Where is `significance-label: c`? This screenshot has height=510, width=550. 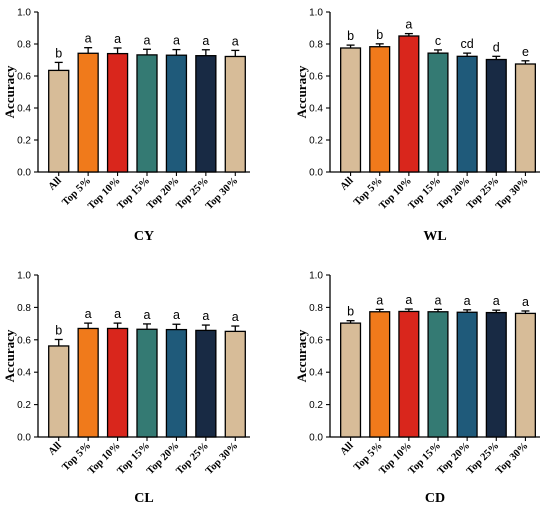
significance-label: c is located at coordinates (438, 41).